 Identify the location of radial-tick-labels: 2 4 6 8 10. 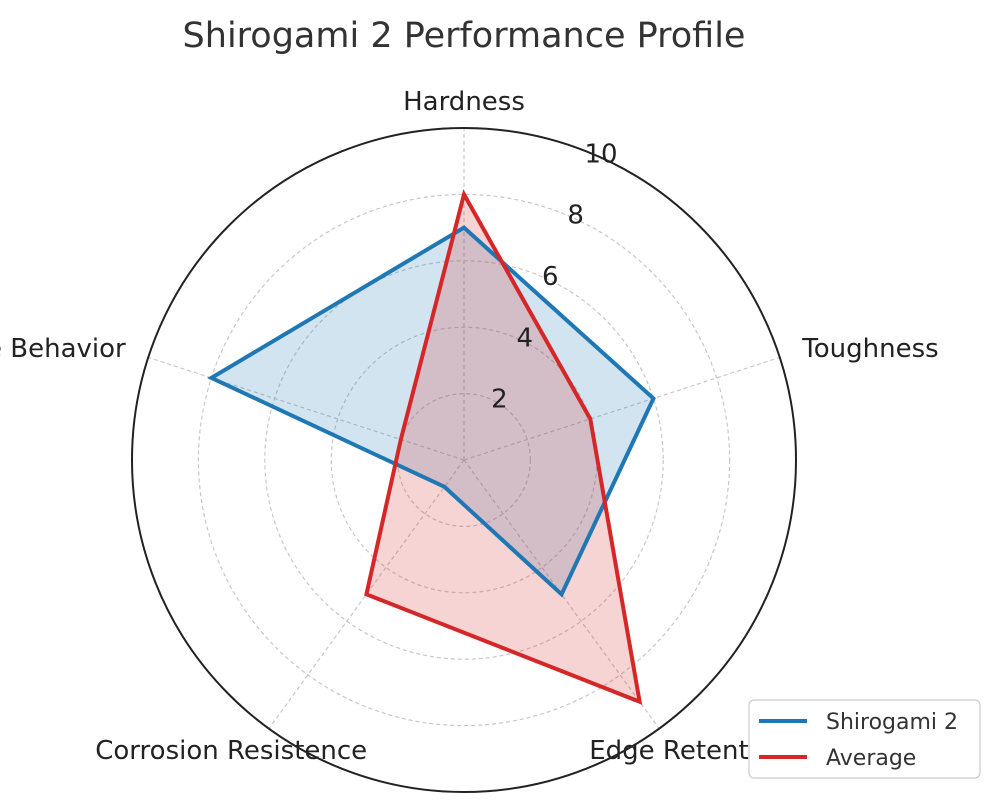
(554, 276).